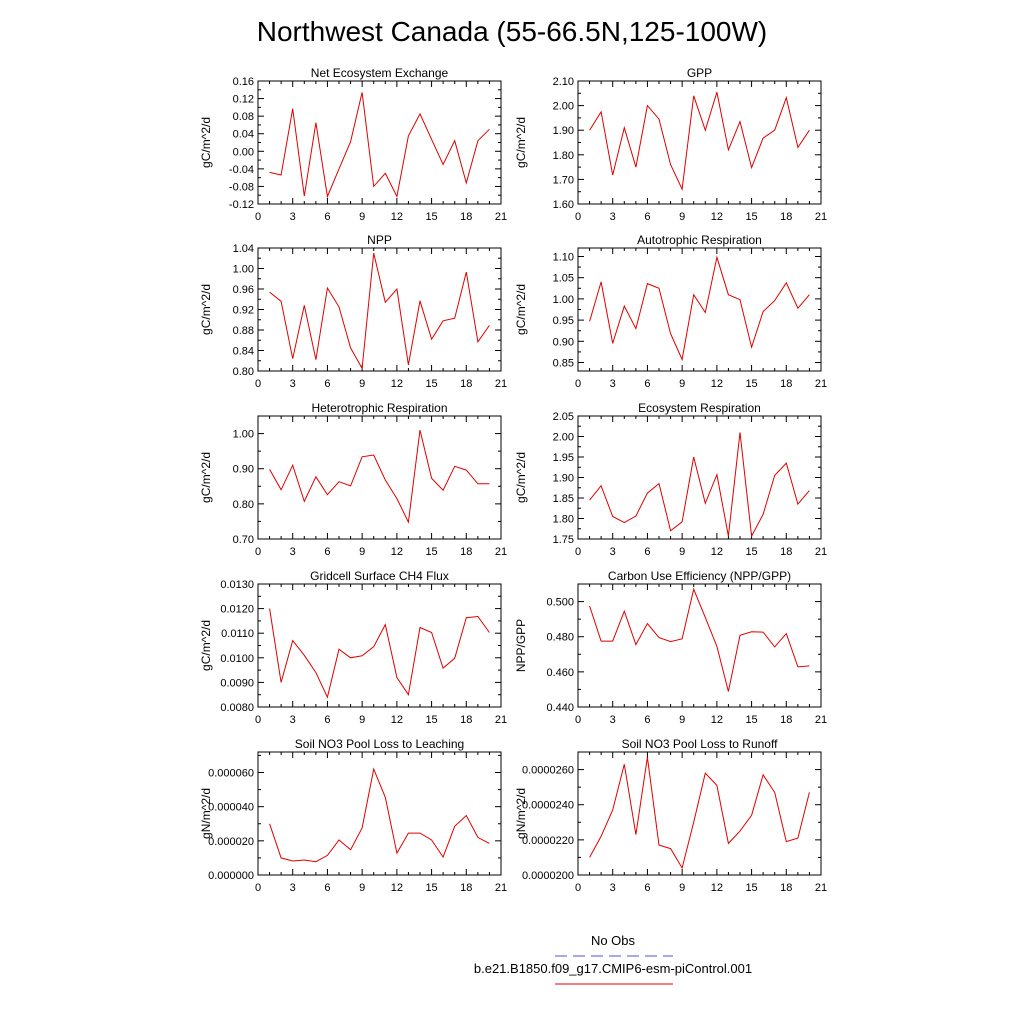 The height and width of the screenshot is (1024, 1024). What do you see at coordinates (243, 540) in the screenshot?
I see `y-tick-label: 0.70` at bounding box center [243, 540].